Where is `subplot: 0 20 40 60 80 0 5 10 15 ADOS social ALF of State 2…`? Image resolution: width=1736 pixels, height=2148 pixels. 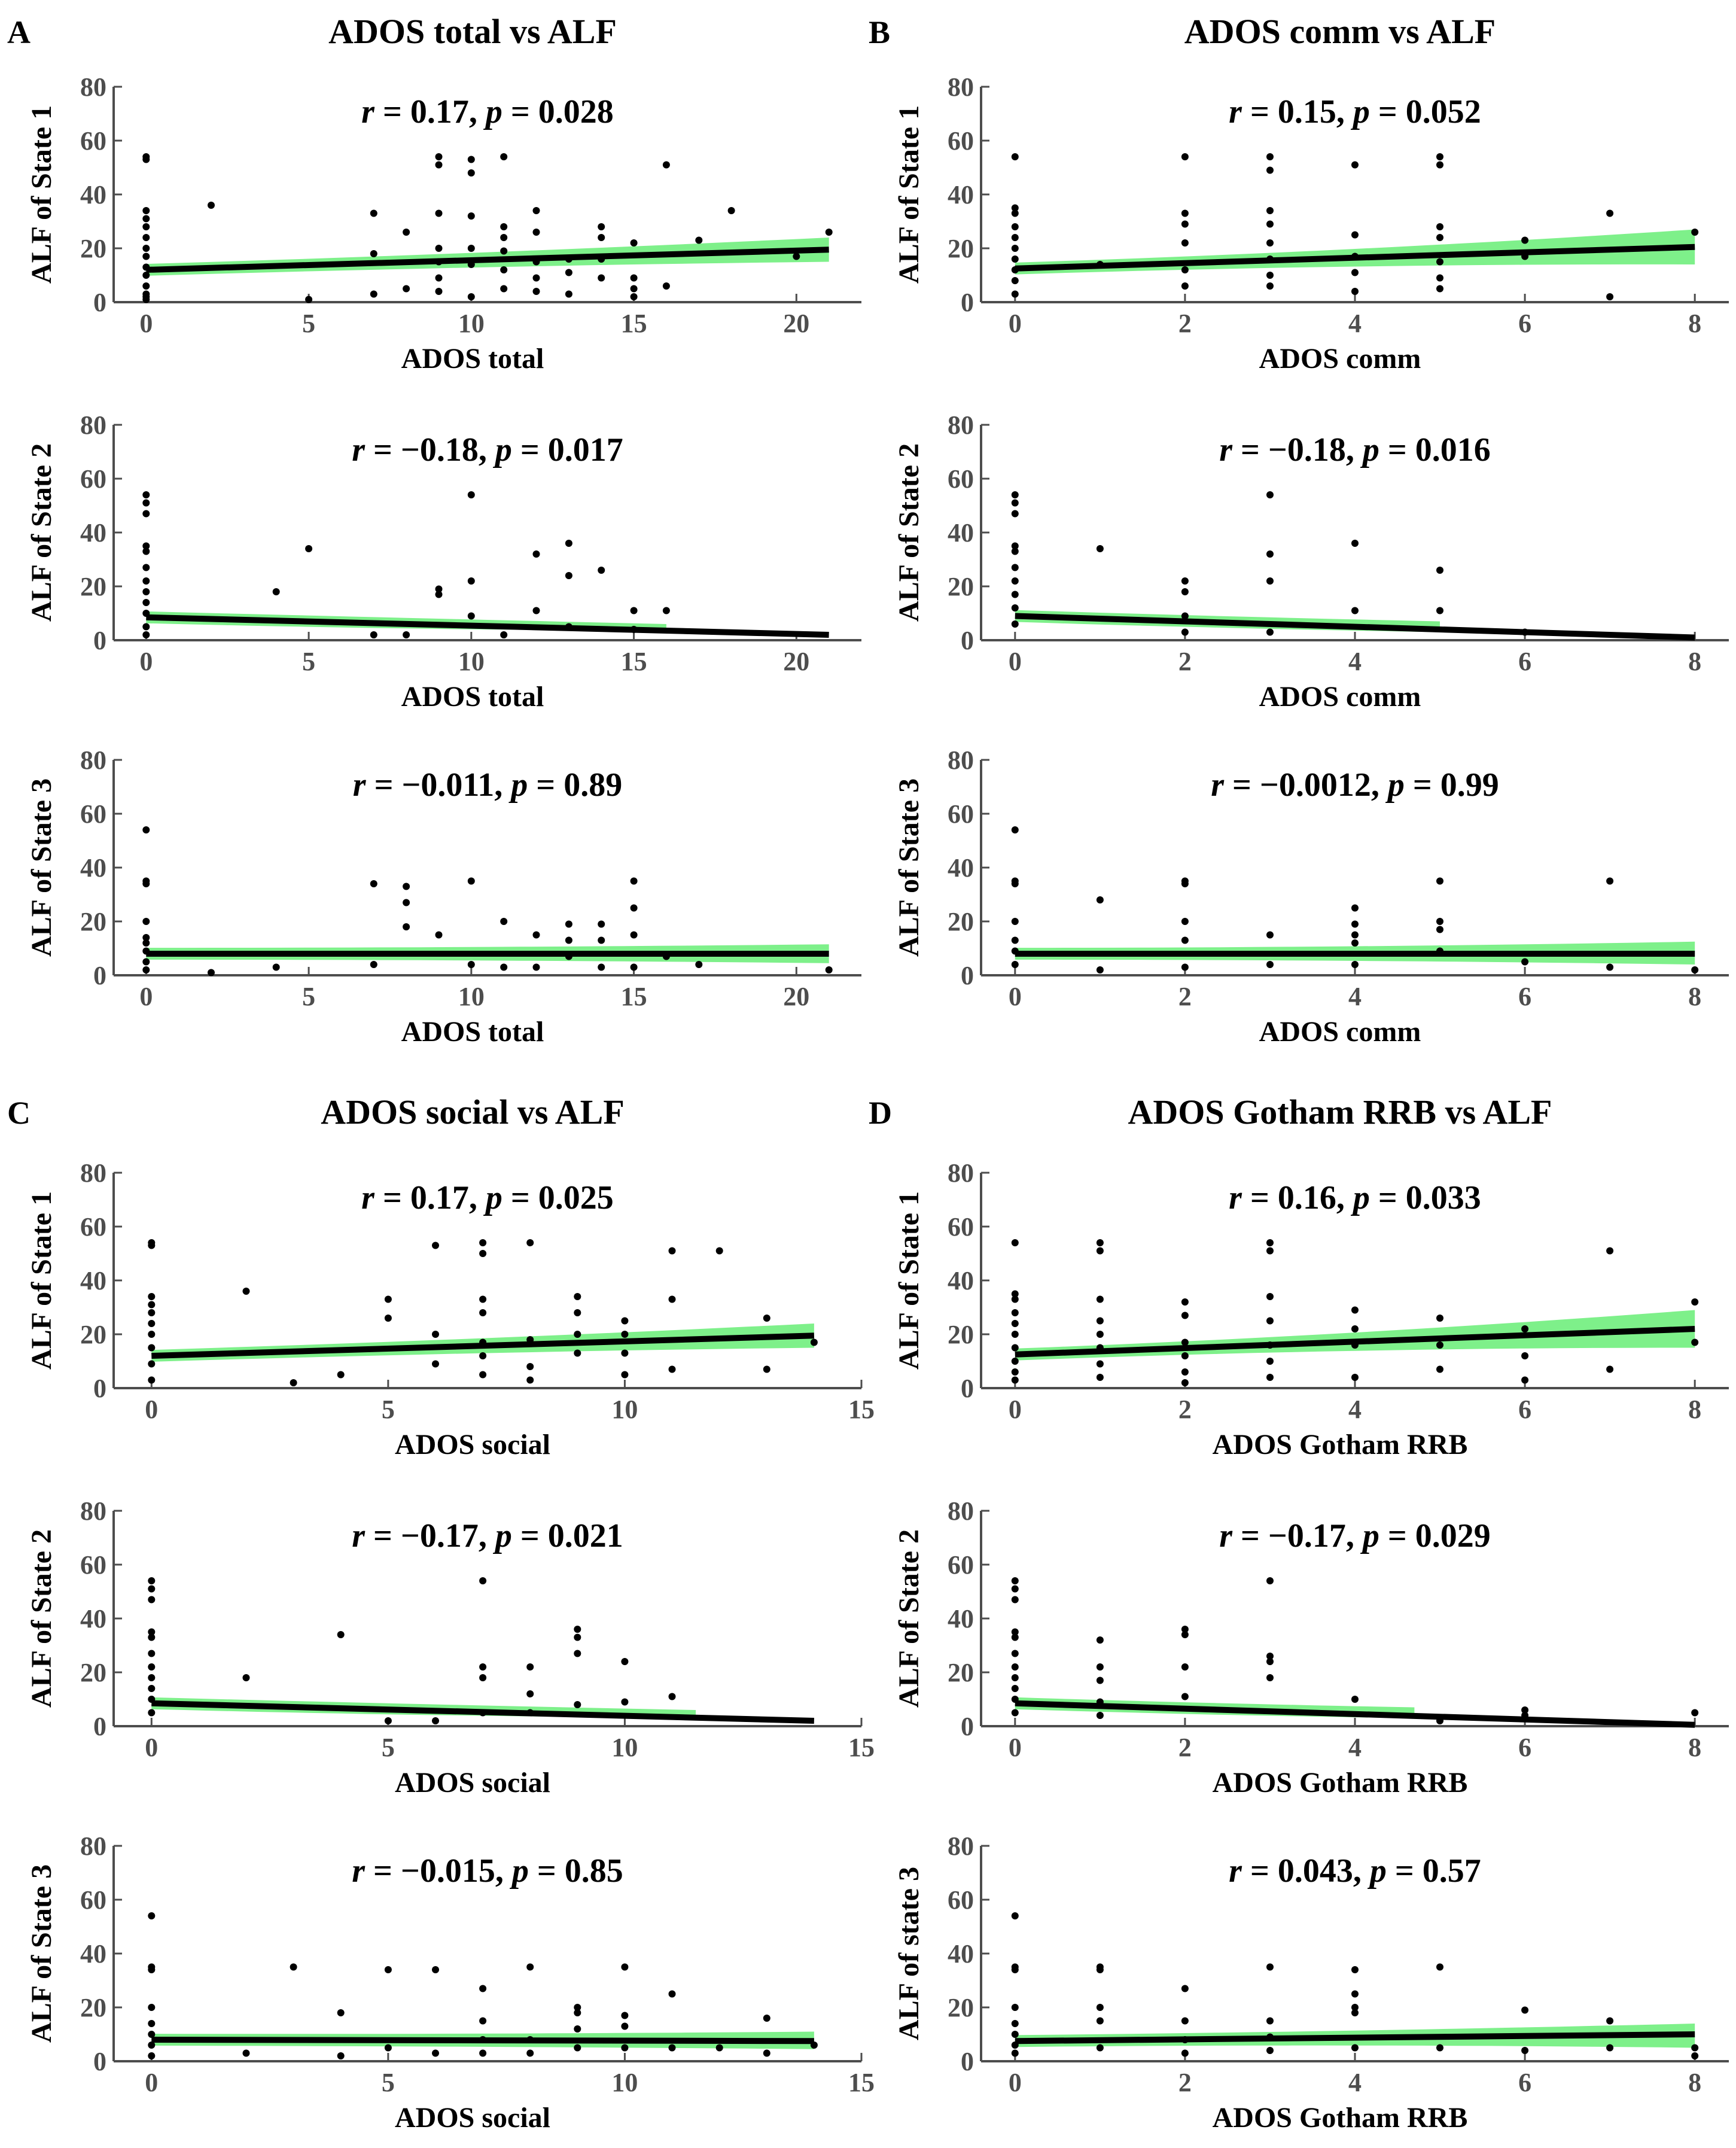
subplot: 0 20 40 60 80 0 5 10 15 ADOS social ALF of State 2… is located at coordinates (451, 1648).